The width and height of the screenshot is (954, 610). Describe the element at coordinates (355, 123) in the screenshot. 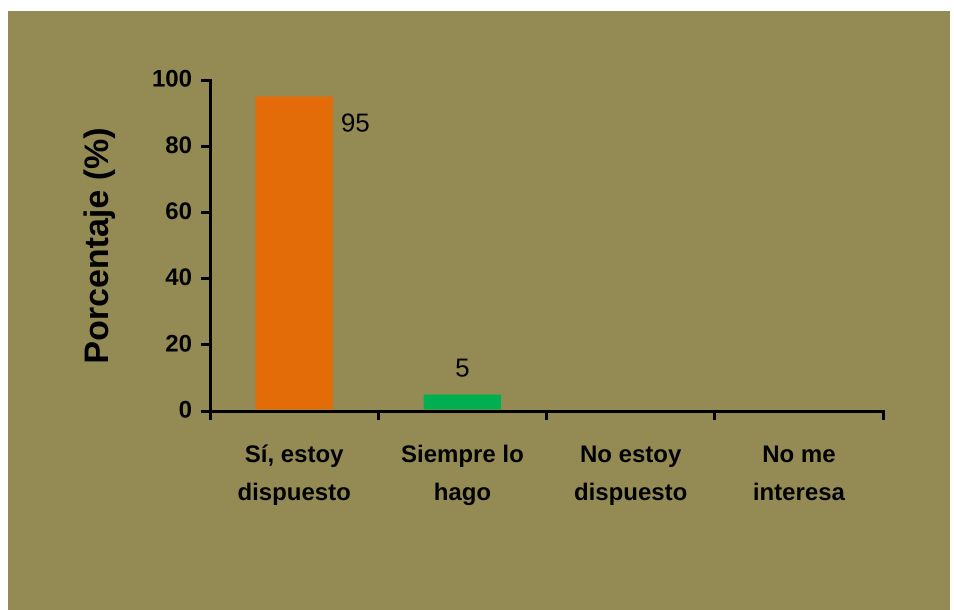

I see `data-label: 95` at that location.